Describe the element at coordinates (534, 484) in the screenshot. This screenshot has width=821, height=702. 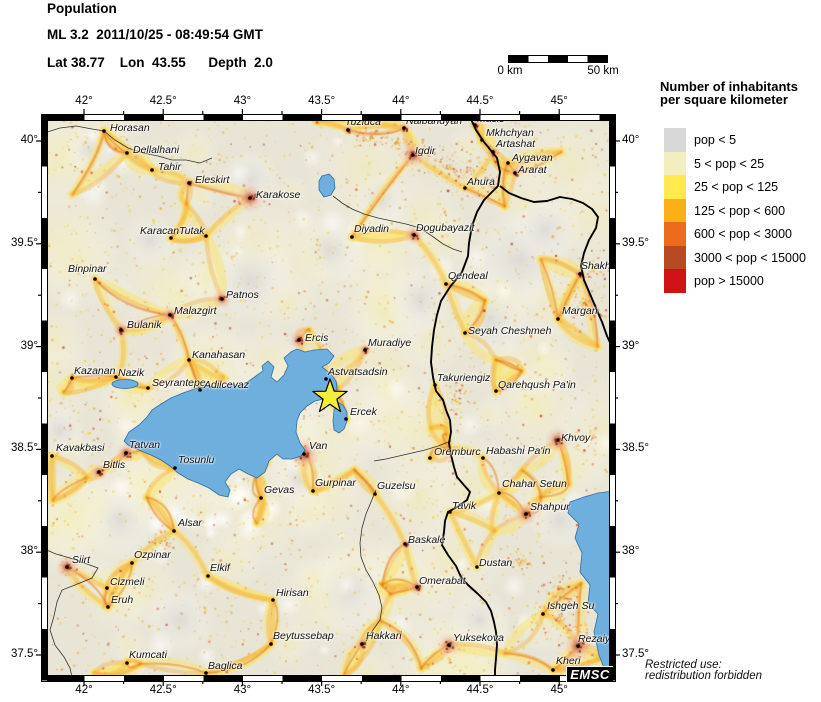
I see `city-label-chahar-setun: Chahar Setun` at that location.